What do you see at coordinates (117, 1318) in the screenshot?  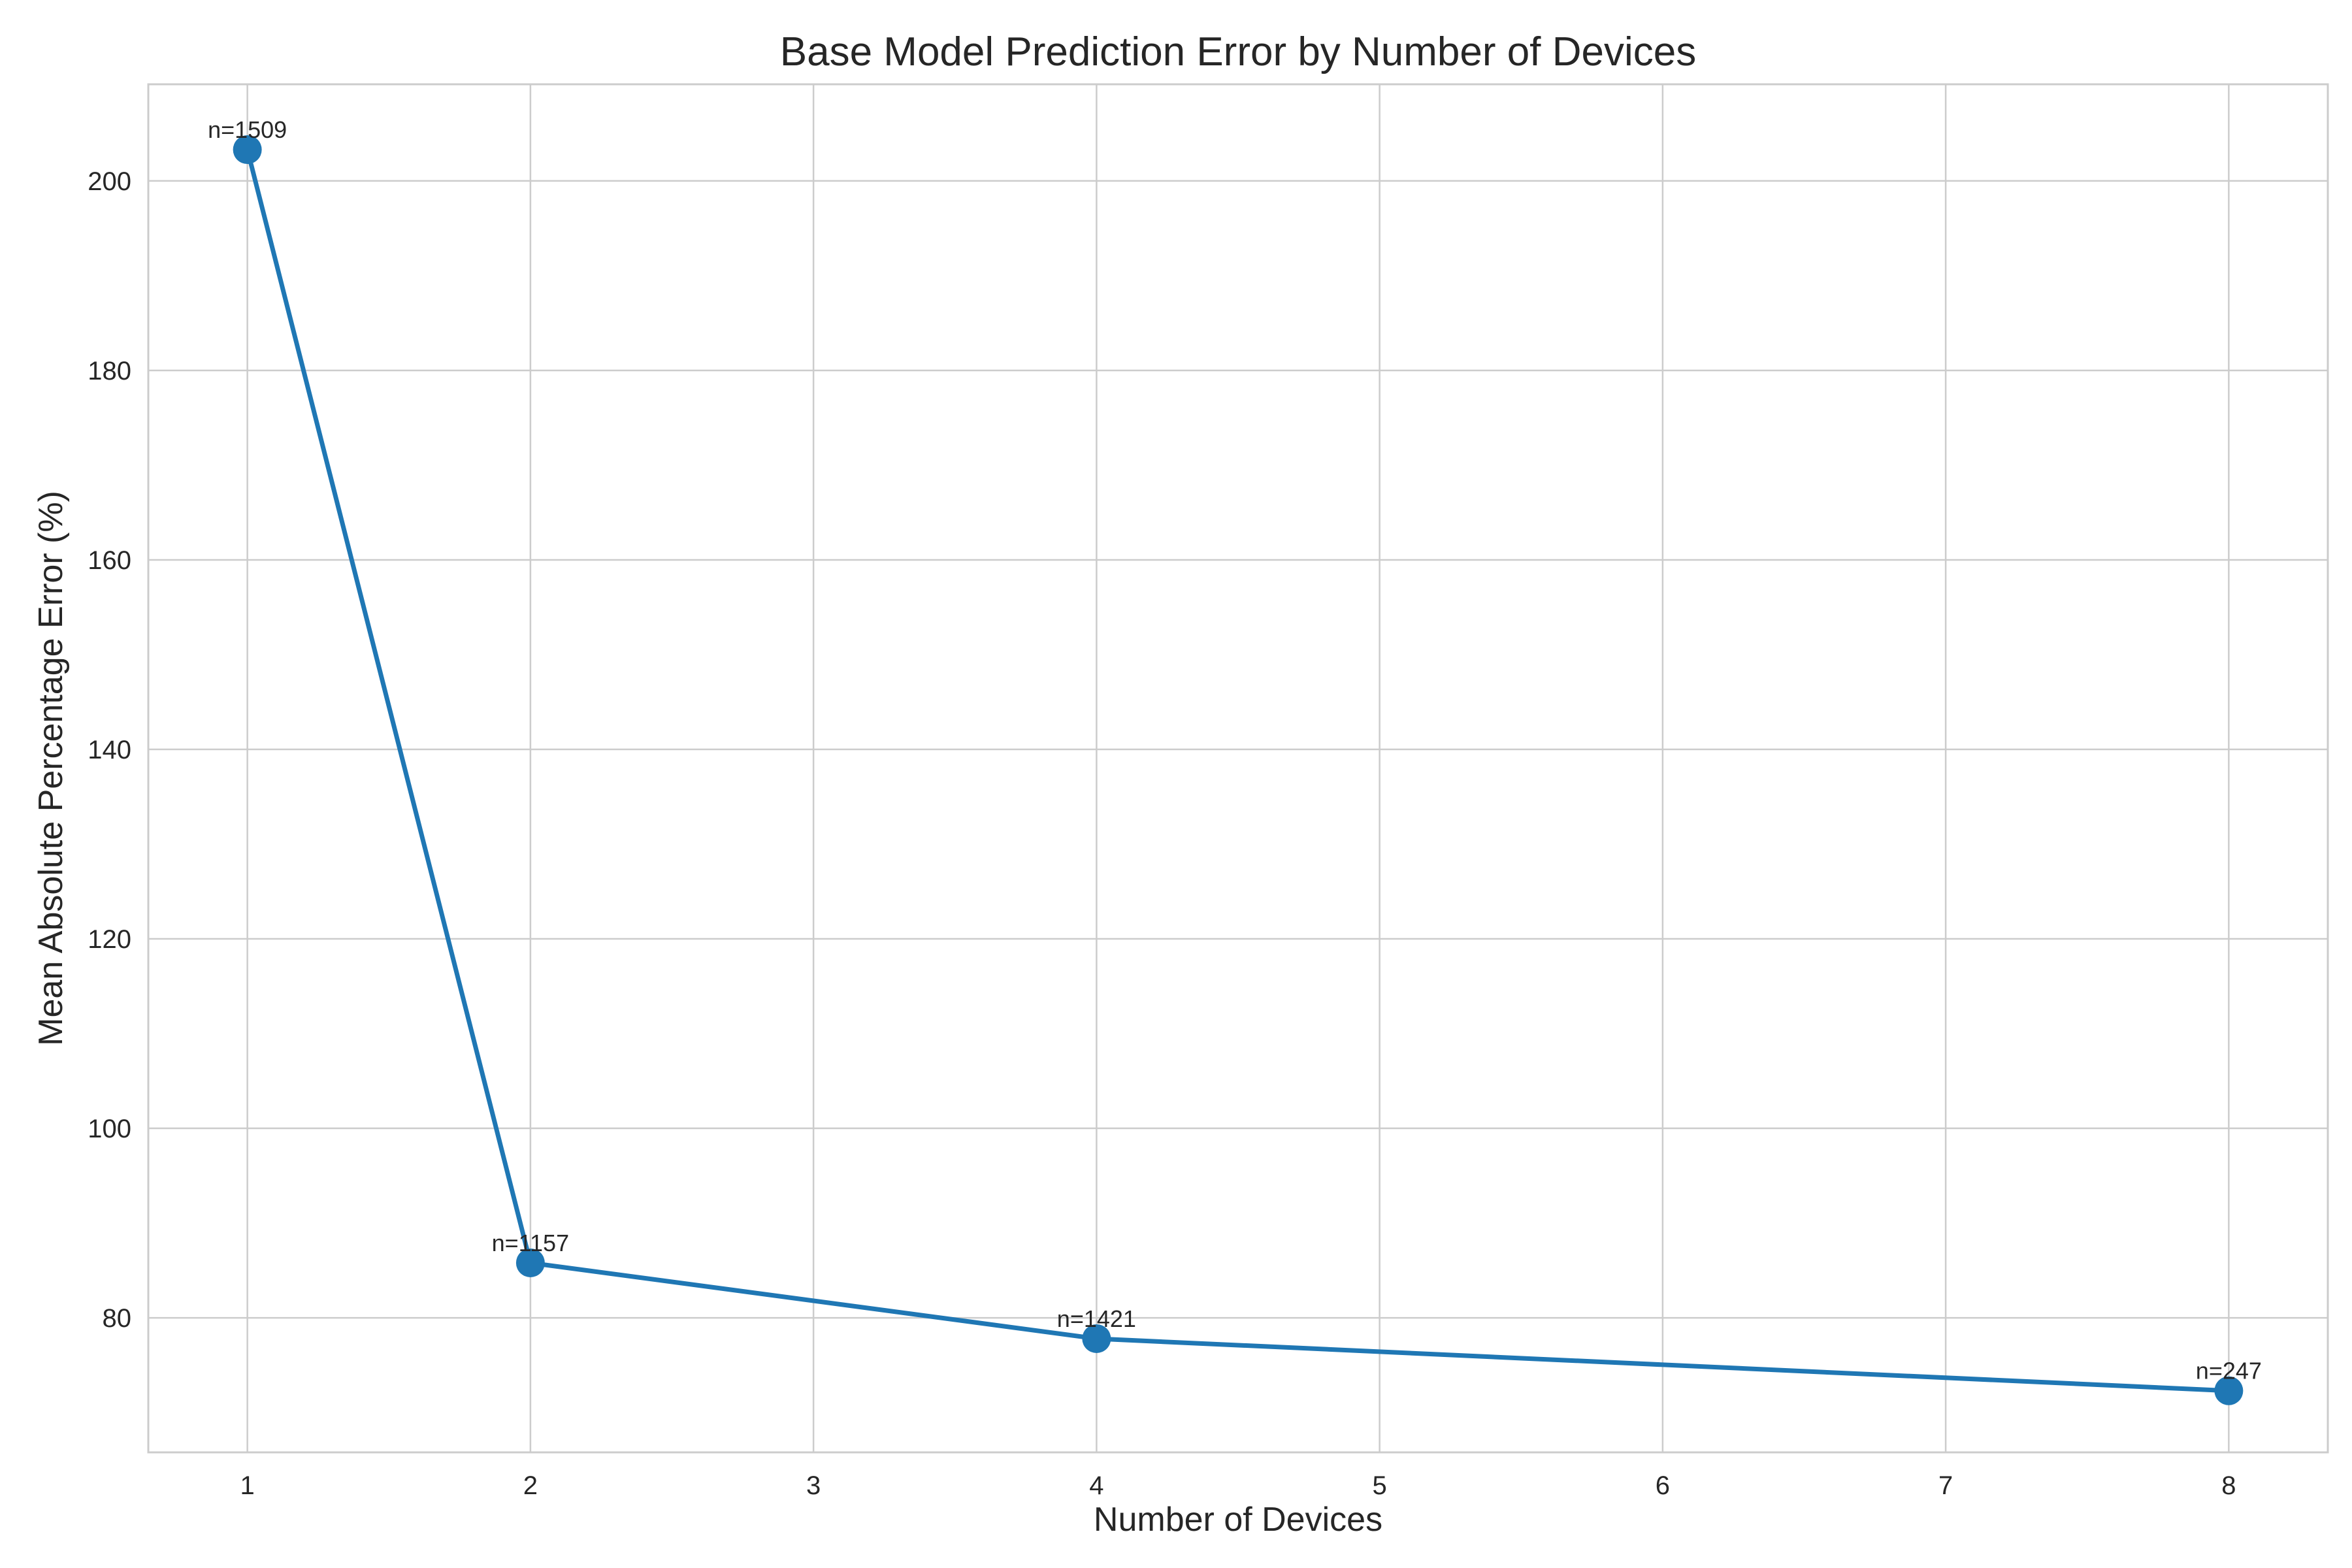 I see `y-tick-label: 80` at bounding box center [117, 1318].